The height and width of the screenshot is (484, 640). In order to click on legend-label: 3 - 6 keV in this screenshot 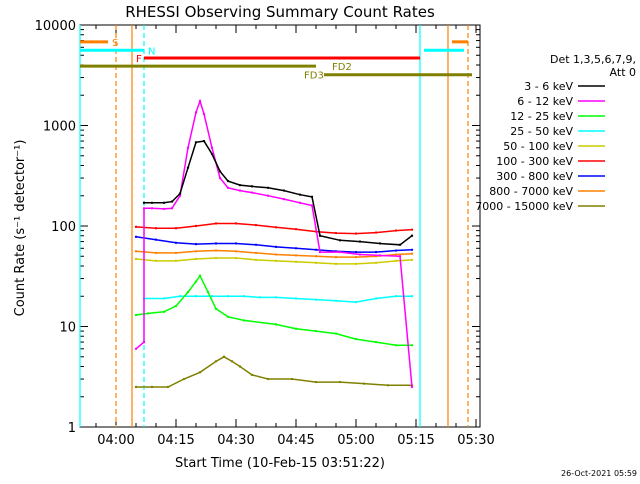, I will do `click(548, 86)`.